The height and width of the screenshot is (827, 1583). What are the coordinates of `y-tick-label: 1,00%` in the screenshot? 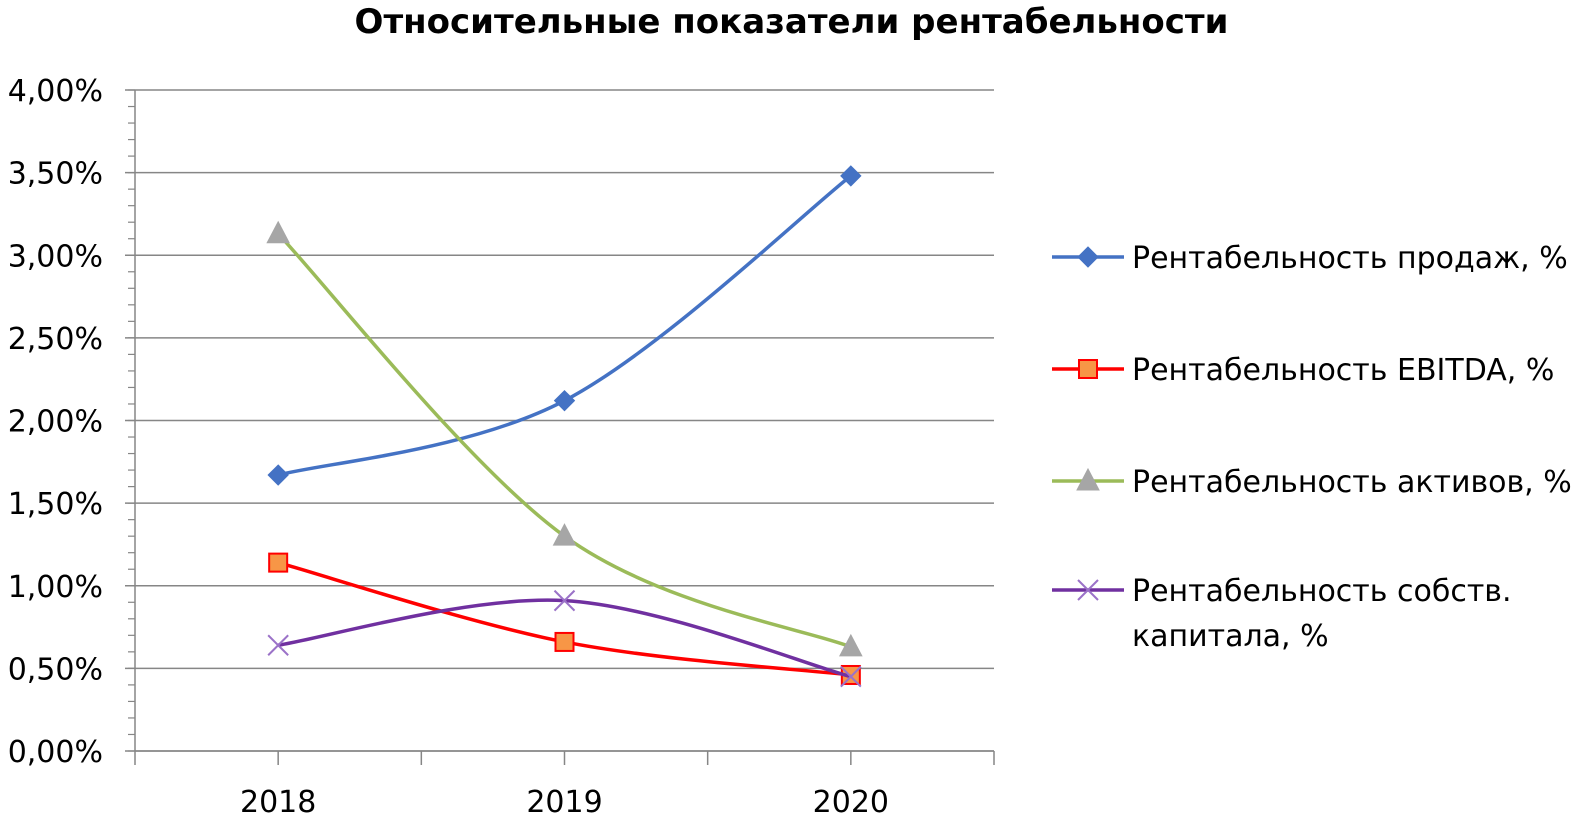 It's located at (55, 587).